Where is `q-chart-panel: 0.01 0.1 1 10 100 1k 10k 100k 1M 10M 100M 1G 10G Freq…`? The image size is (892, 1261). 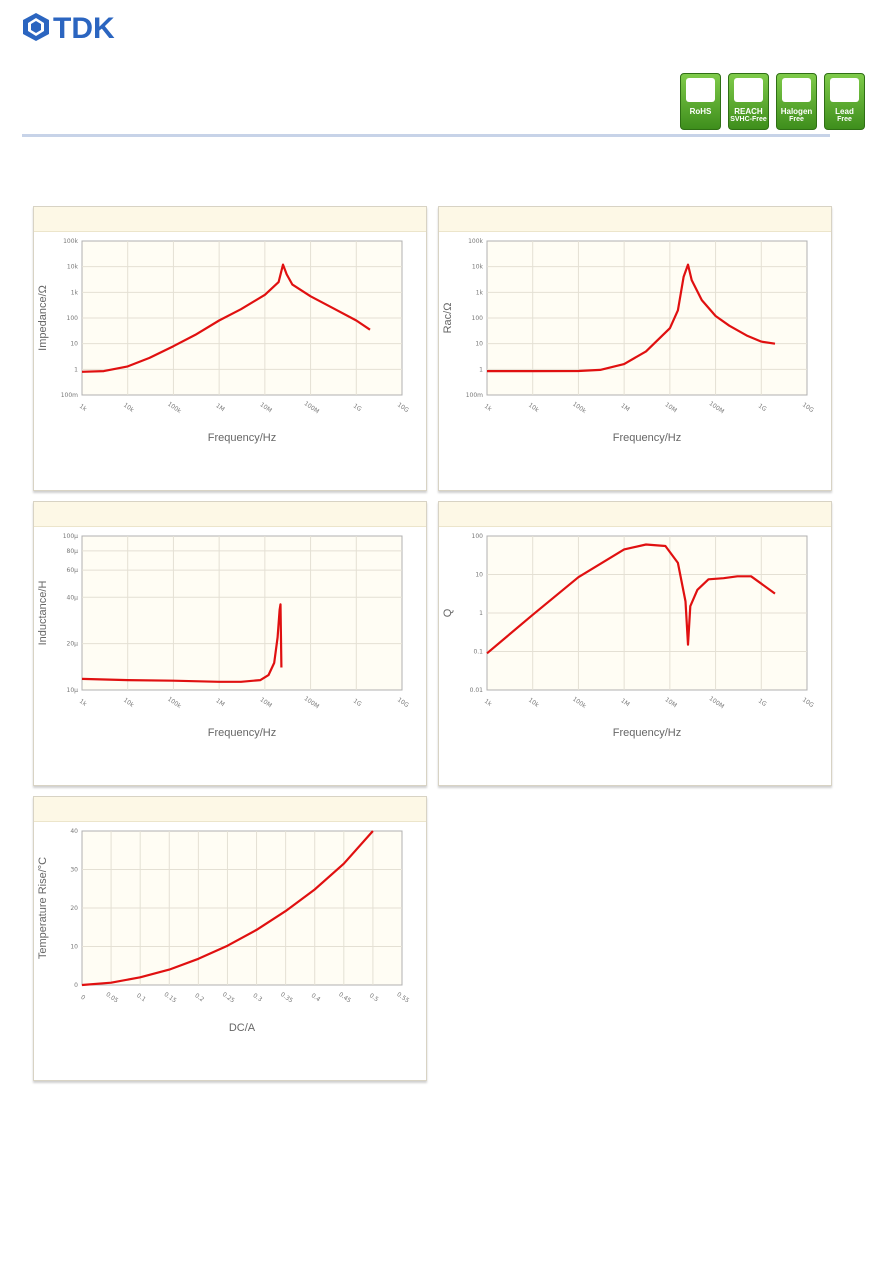
q-chart-panel: 0.01 0.1 1 10 100 1k 10k 100k 1M 10M 100M 1G 10G Freq… is located at coordinates (635, 643).